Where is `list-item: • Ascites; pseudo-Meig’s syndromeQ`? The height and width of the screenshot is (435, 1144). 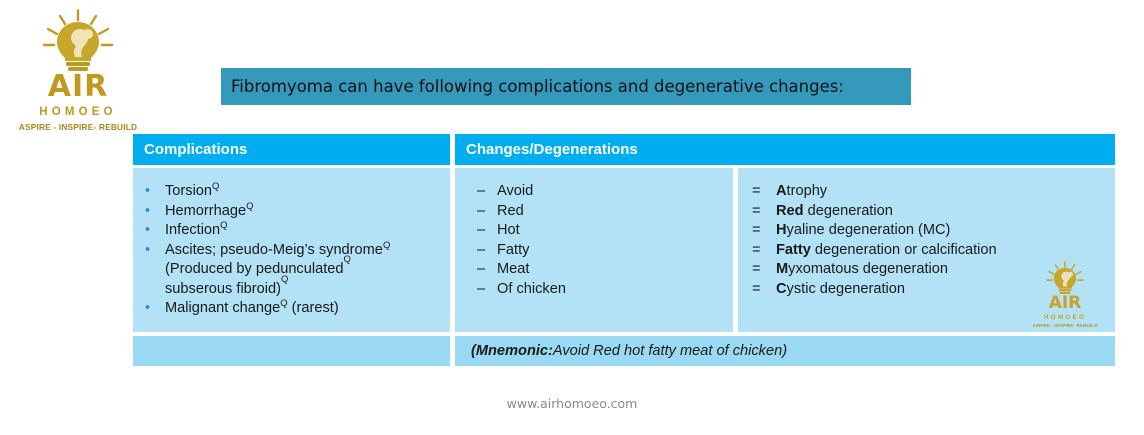
list-item: • Ascites; pseudo-Meig’s syndromeQ is located at coordinates (293, 250).